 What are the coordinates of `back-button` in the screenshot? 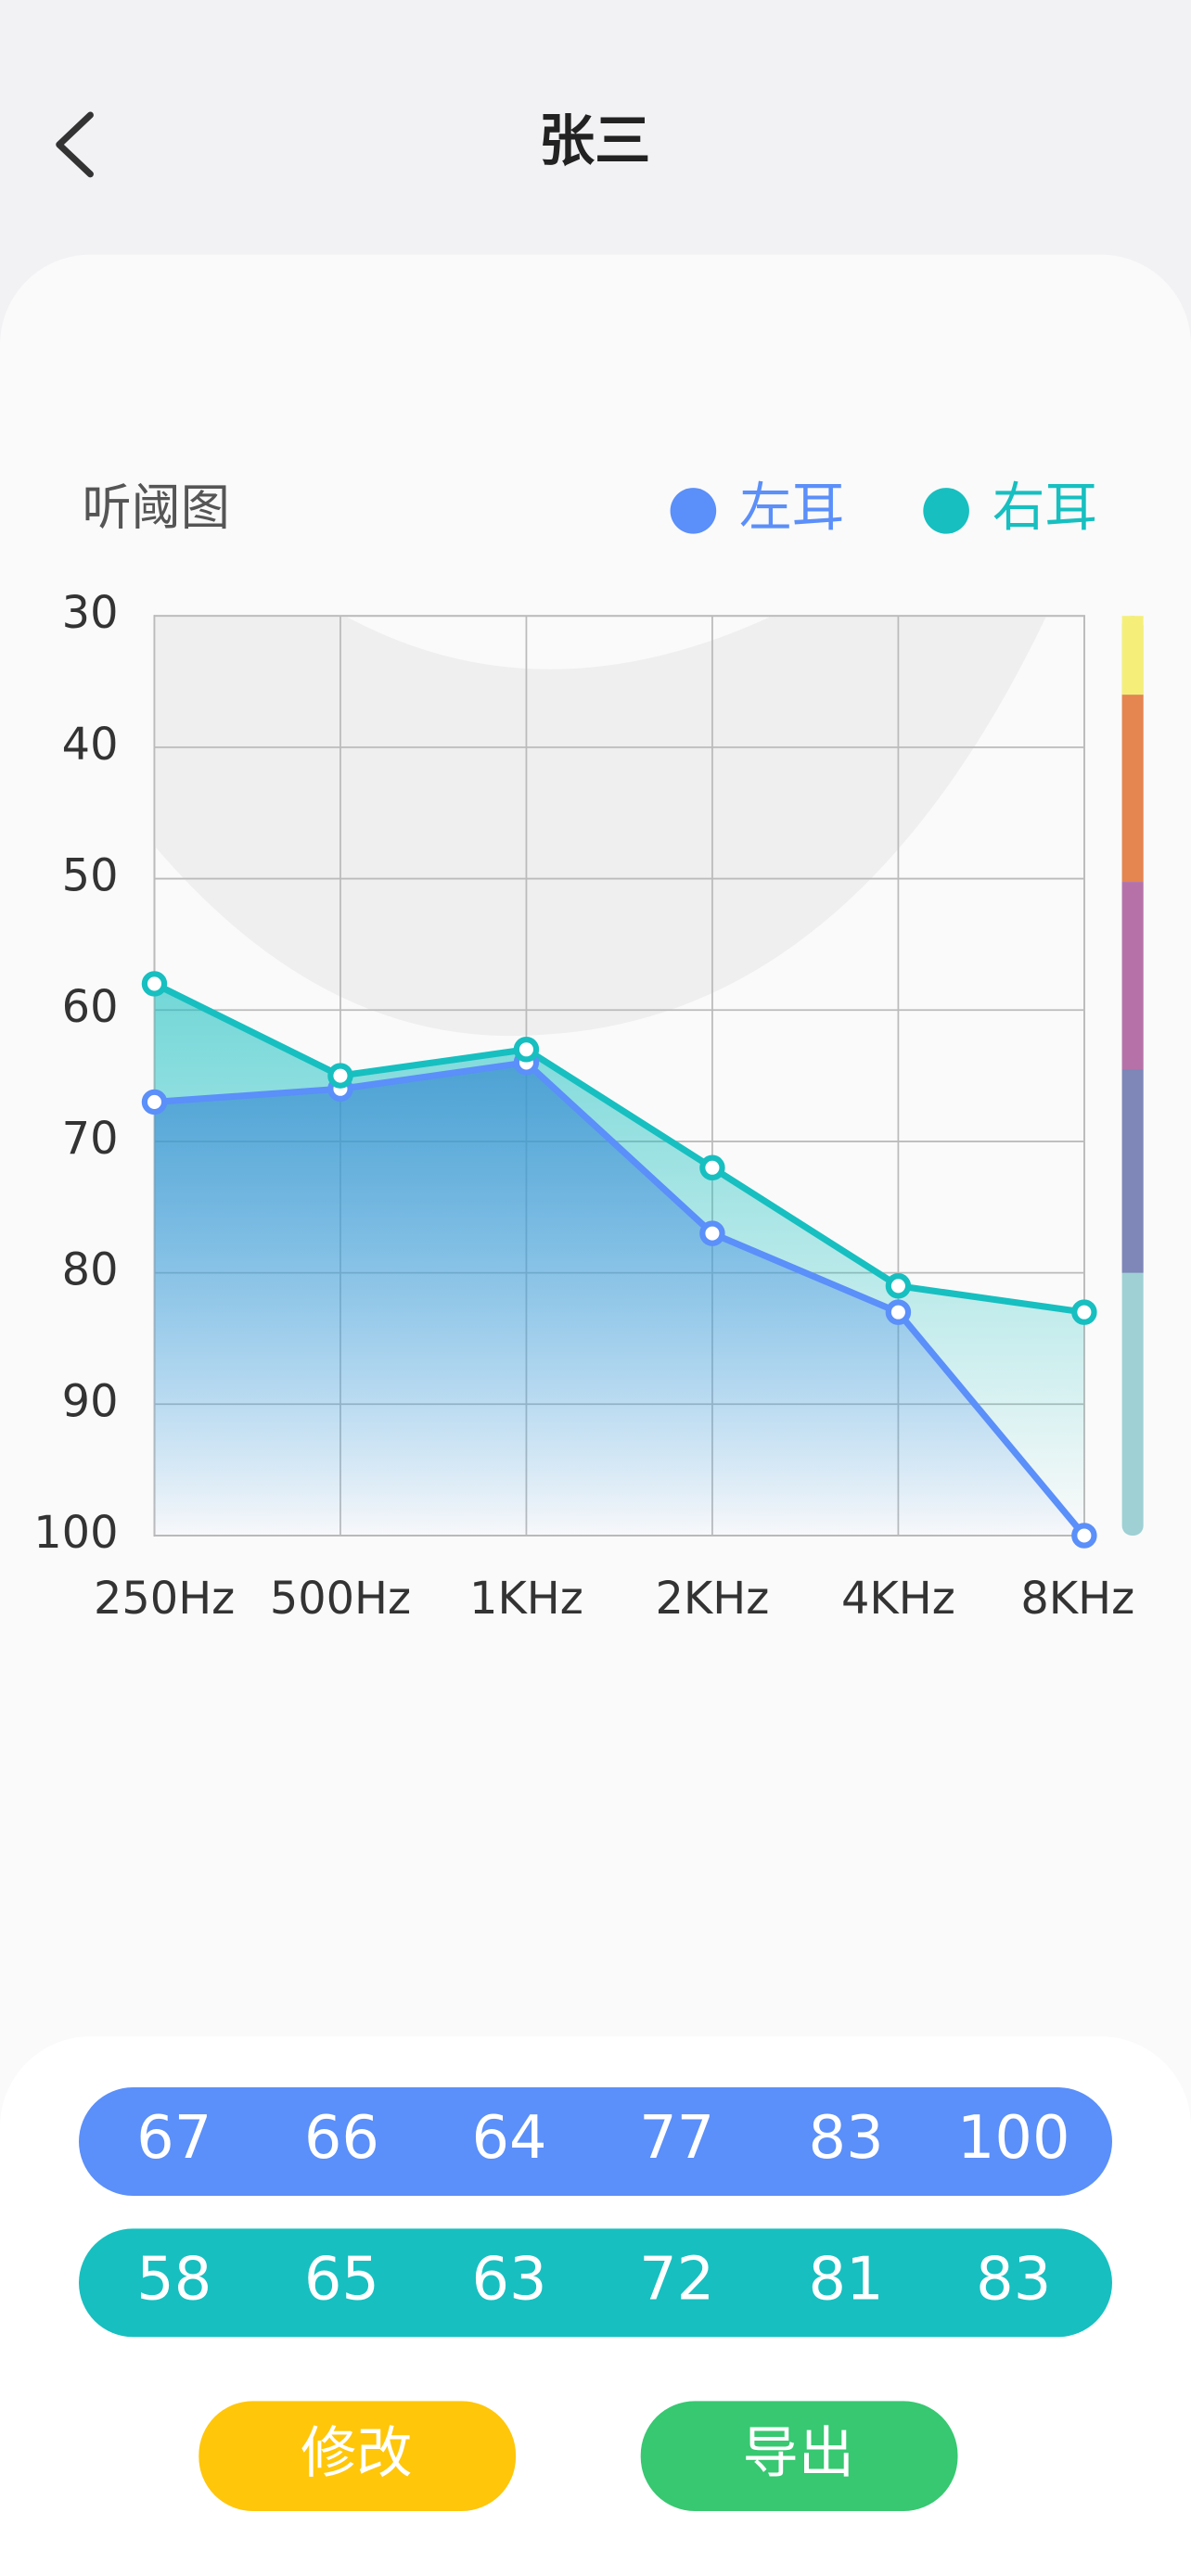 It's located at (75, 145).